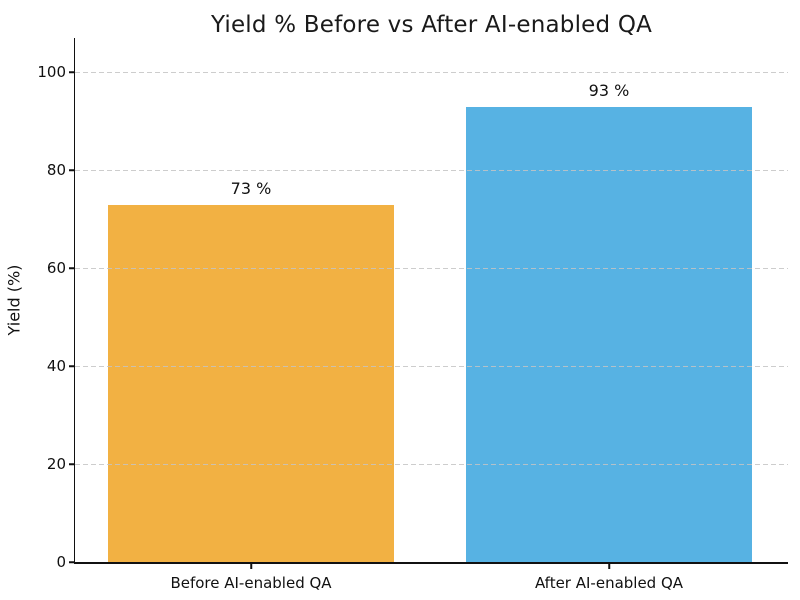  I want to click on x-tick-label-after: After AI-enabled QA, so click(609, 583).